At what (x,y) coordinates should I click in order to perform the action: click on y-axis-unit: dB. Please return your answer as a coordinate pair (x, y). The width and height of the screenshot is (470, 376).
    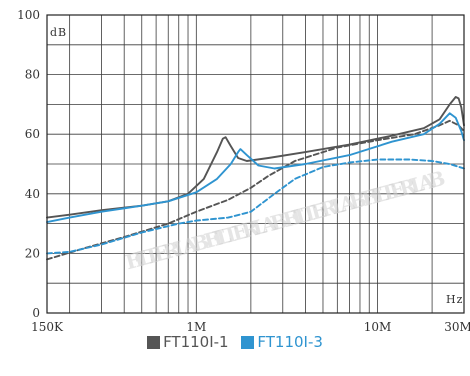
    Looking at the image, I should click on (58, 32).